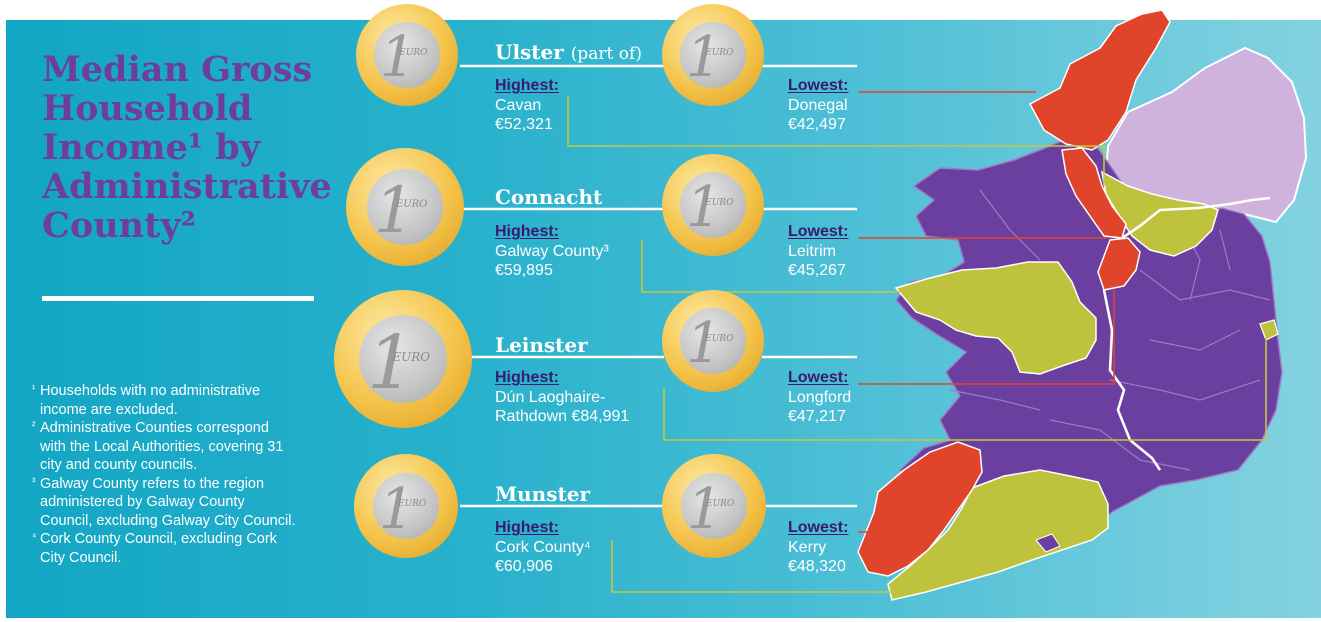 The image size is (1321, 622). Describe the element at coordinates (1048, 543) in the screenshot. I see `map-cork-city` at that location.